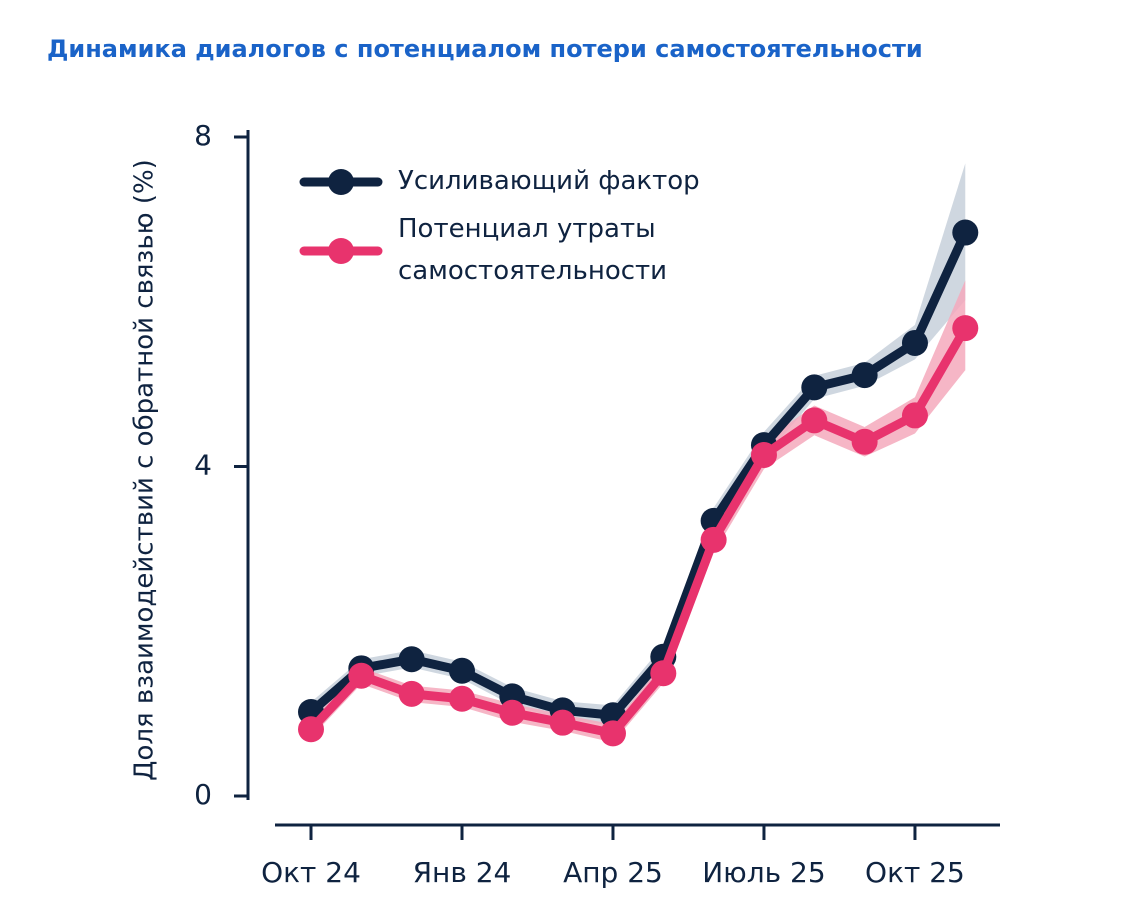 The height and width of the screenshot is (915, 1141). I want to click on x-tick-label: Апр 25, so click(613, 872).